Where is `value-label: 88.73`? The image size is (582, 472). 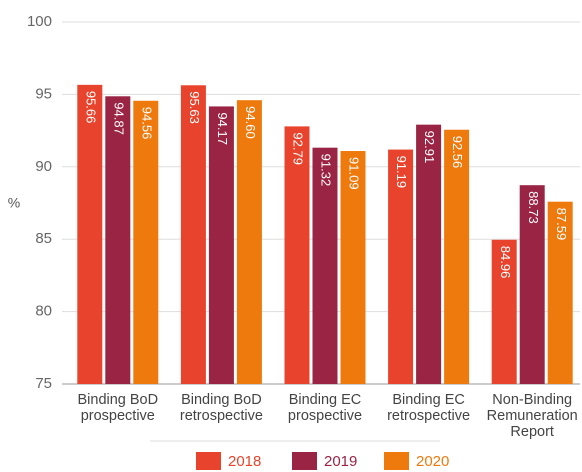 value-label: 88.73 is located at coordinates (533, 207).